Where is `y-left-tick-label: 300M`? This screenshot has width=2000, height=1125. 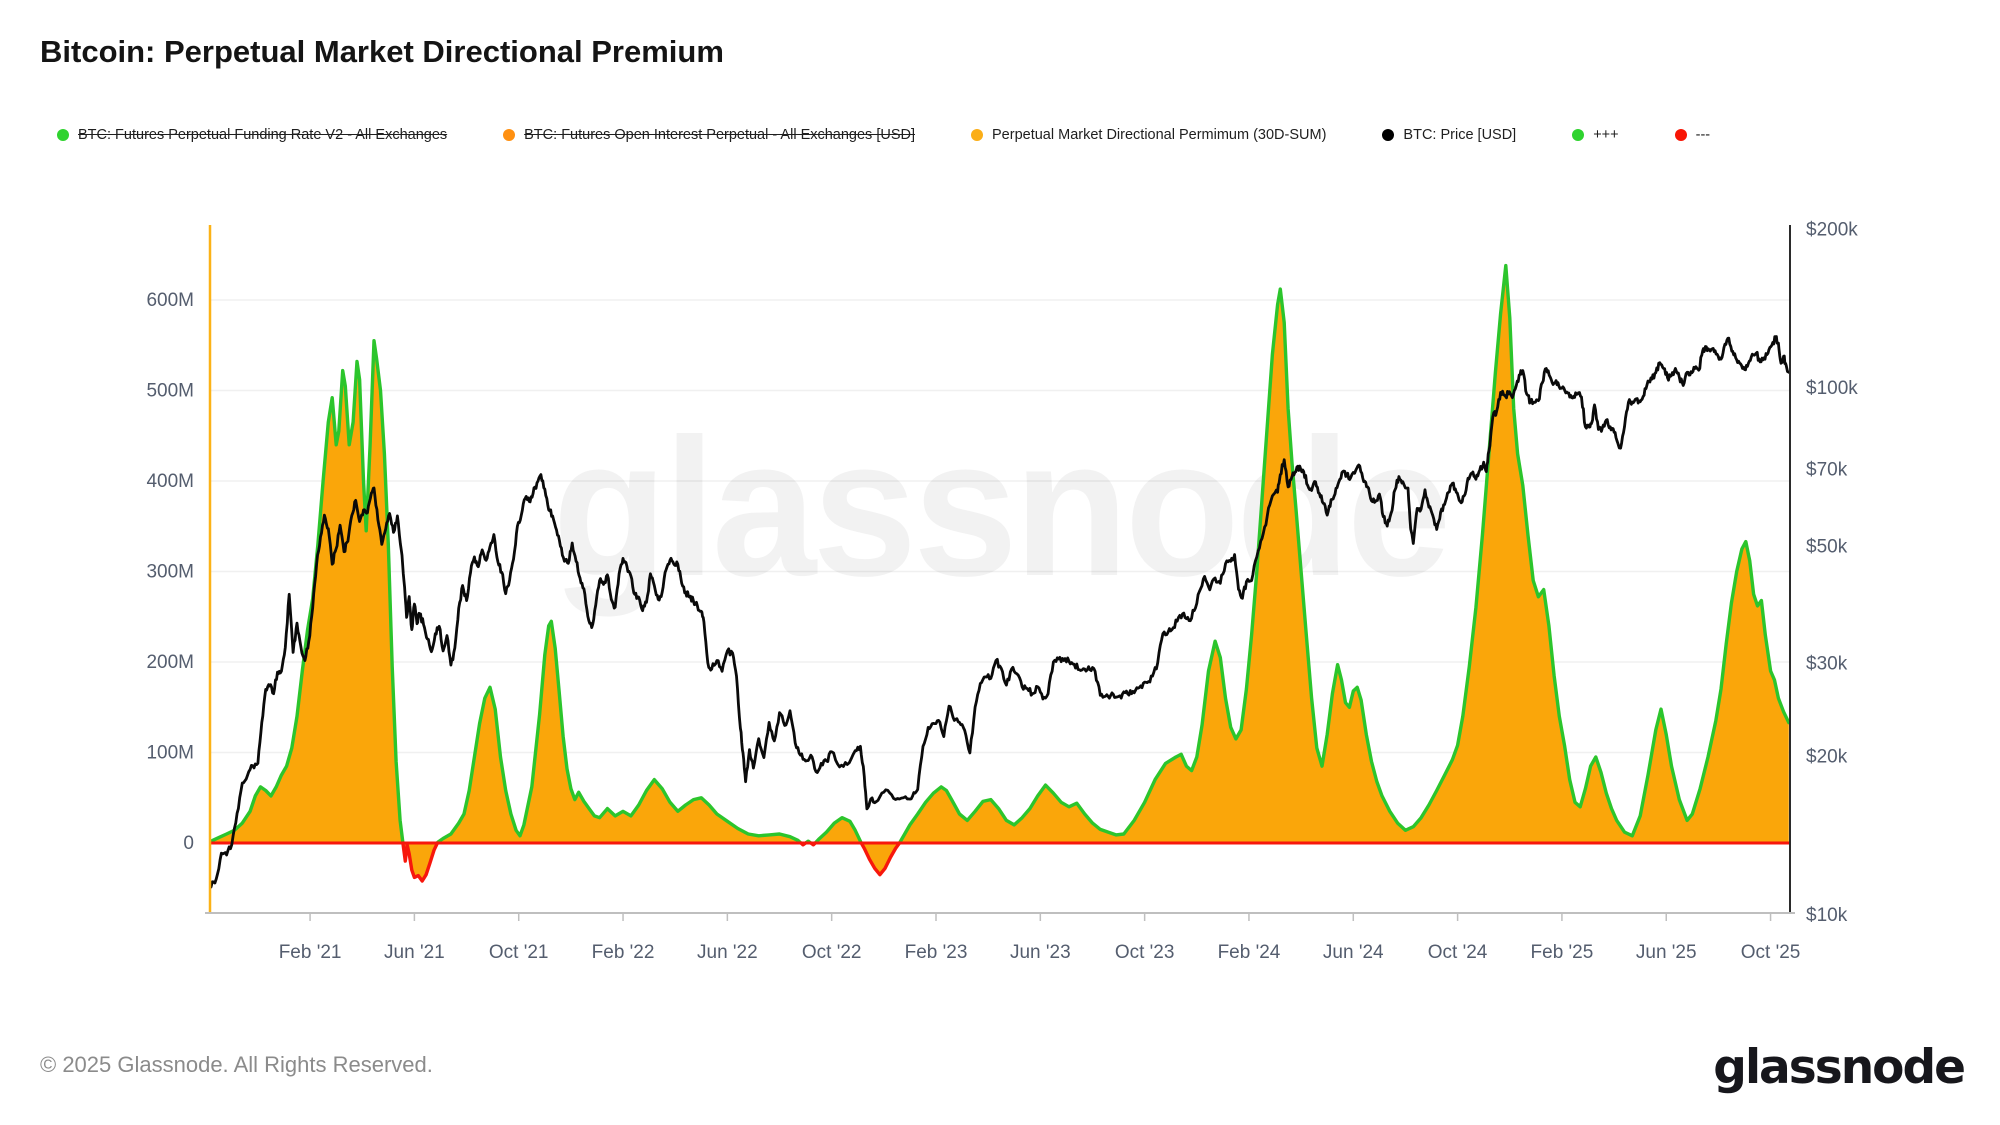 y-left-tick-label: 300M is located at coordinates (170, 572).